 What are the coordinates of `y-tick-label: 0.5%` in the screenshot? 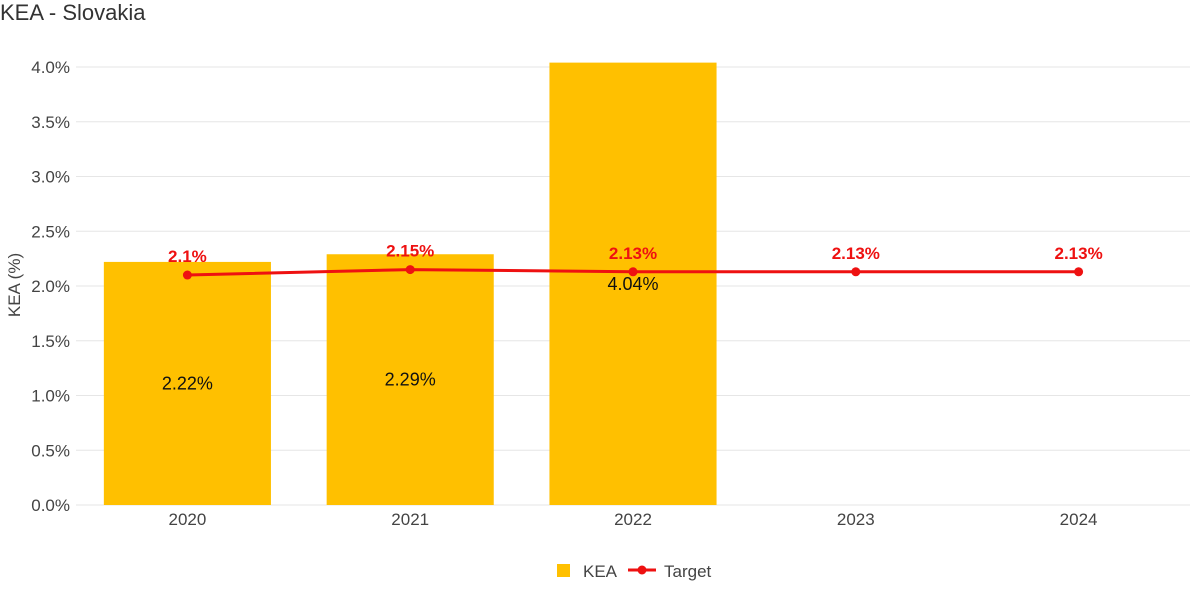 It's located at (50, 450).